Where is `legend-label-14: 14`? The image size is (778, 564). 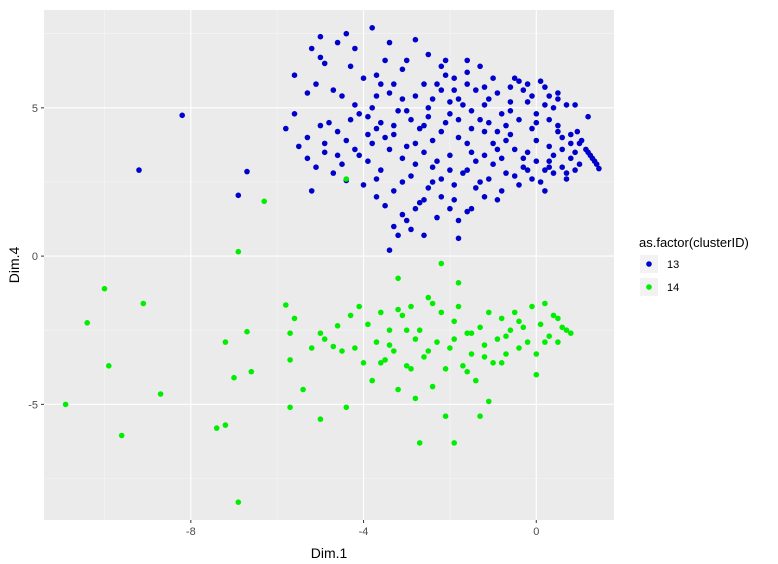
legend-label-14: 14 is located at coordinates (673, 288).